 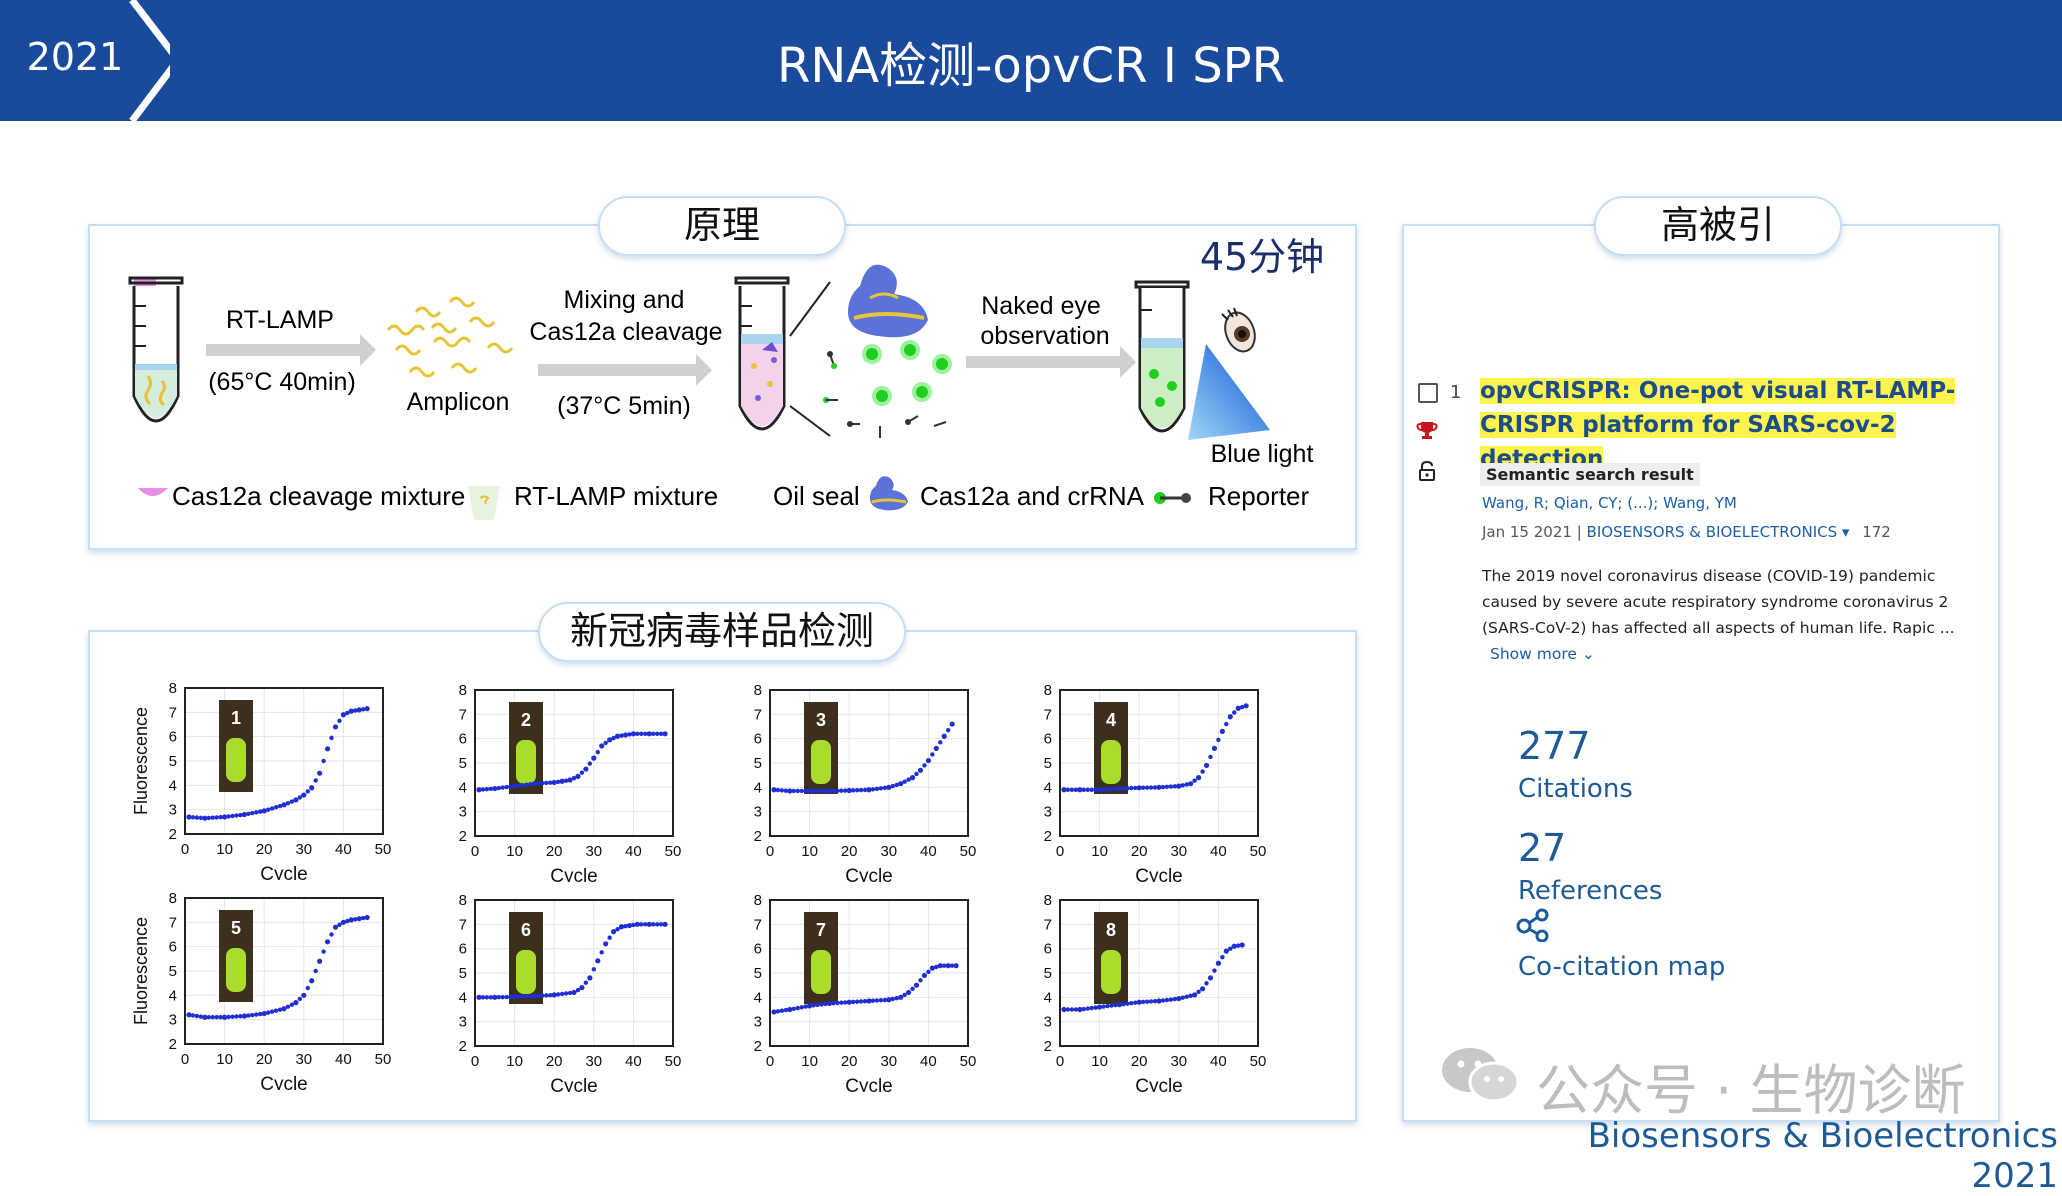 What do you see at coordinates (1622, 967) in the screenshot?
I see `co-citation-label: Co-citation map` at bounding box center [1622, 967].